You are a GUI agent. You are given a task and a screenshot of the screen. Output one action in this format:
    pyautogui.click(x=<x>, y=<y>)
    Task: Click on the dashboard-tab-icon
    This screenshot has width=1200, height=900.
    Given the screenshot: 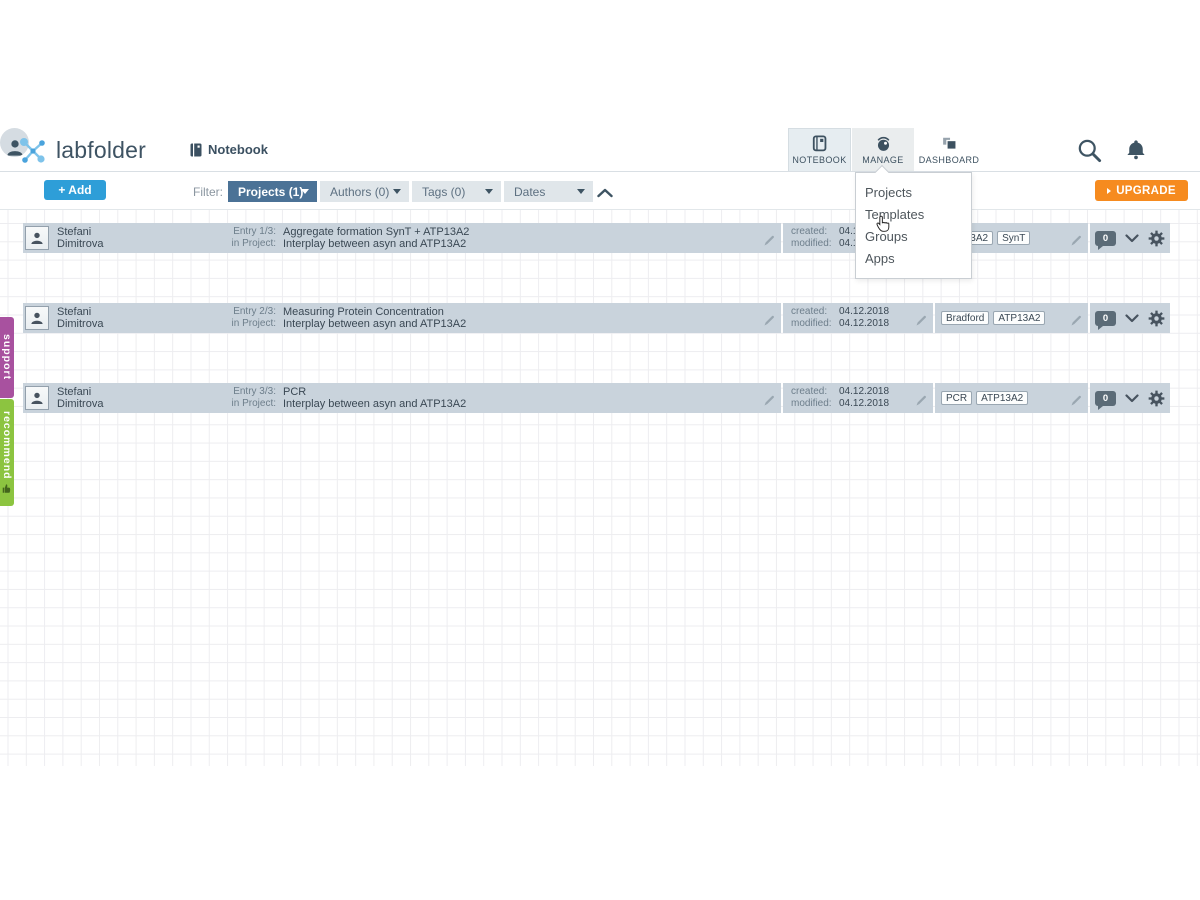 What is the action you would take?
    pyautogui.click(x=949, y=143)
    